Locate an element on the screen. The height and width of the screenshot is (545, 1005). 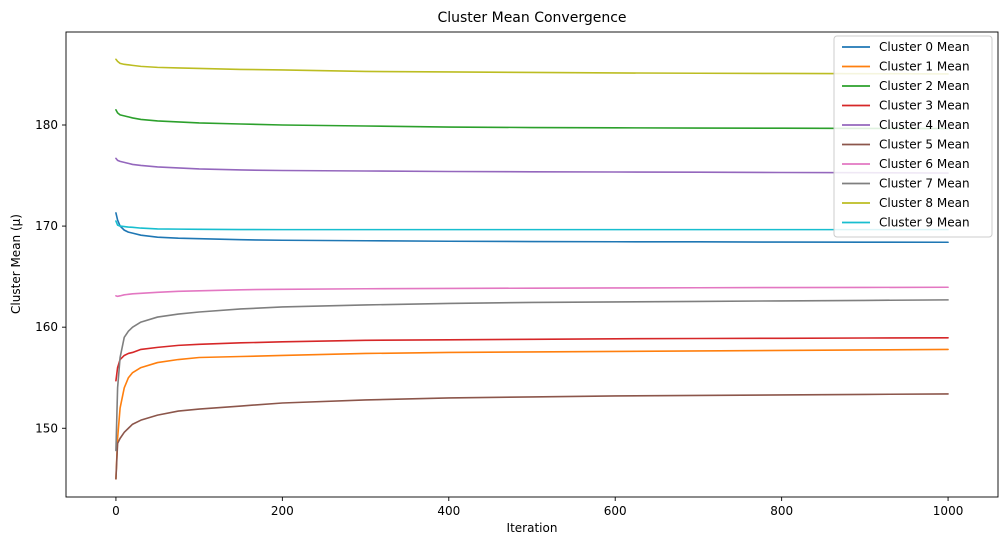
y-tick-label: 180 is located at coordinates (46, 125).